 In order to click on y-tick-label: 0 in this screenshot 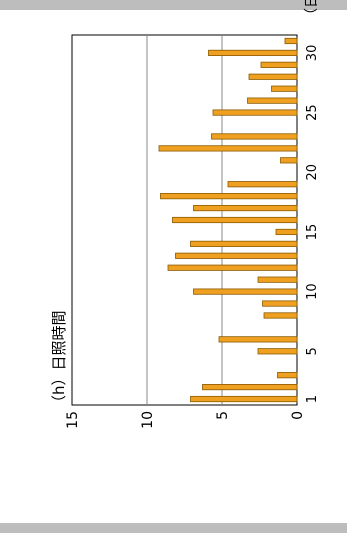, I will do `click(298, 415)`.